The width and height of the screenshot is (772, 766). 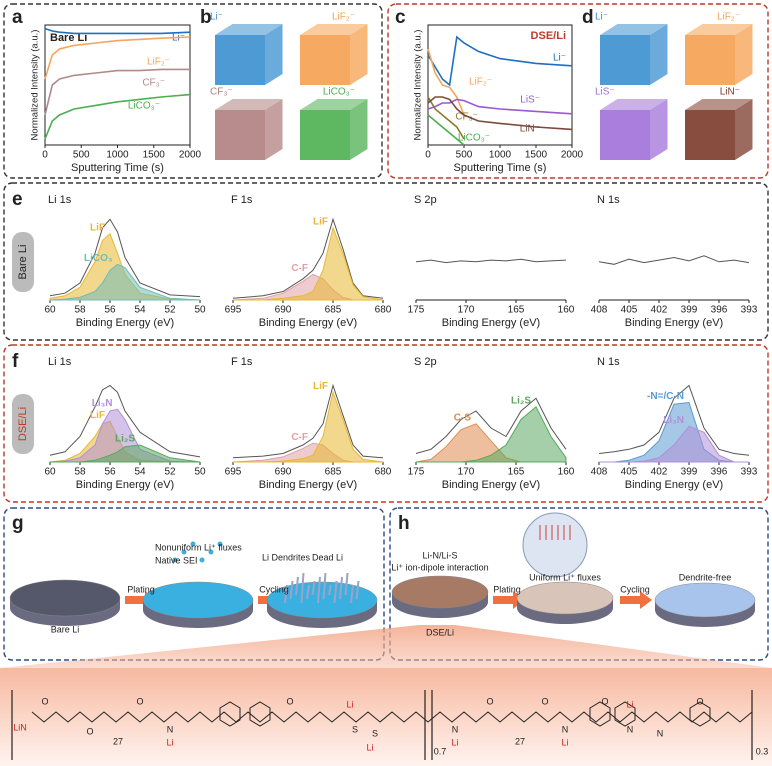 I want to click on x-tick-label: 408, so click(x=599, y=472).